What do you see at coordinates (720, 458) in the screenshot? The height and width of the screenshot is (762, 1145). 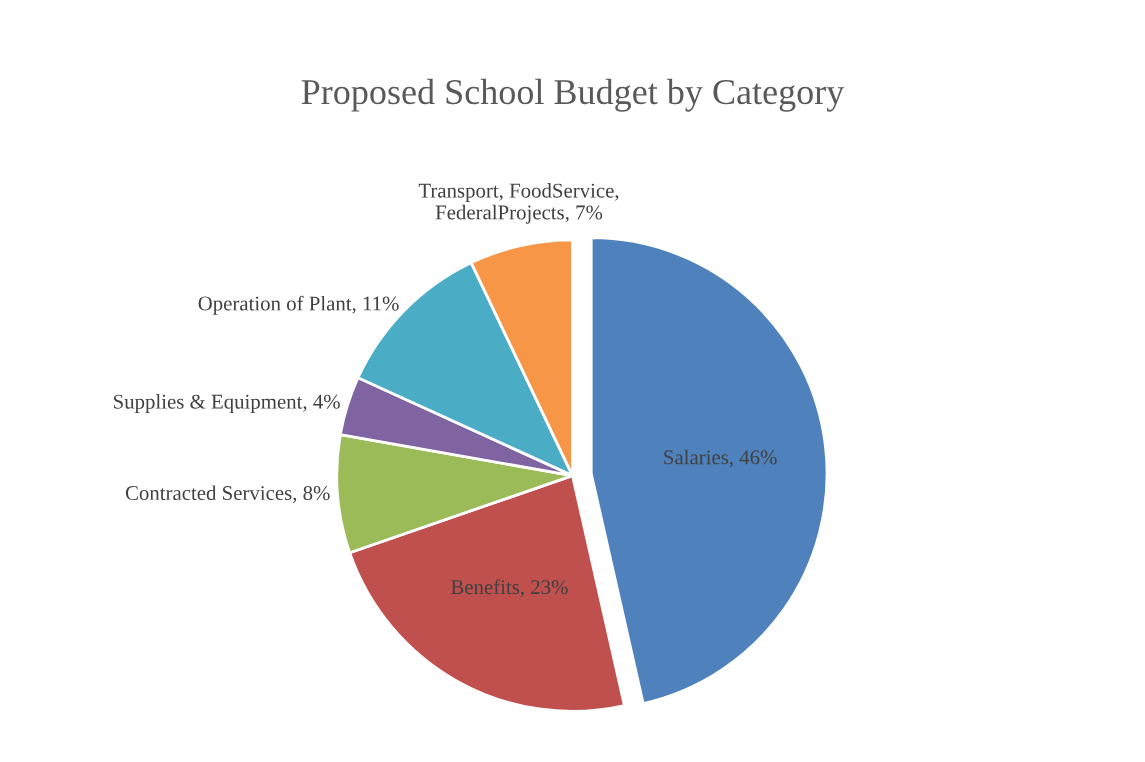 I see `slice-label: Salaries, 46%` at bounding box center [720, 458].